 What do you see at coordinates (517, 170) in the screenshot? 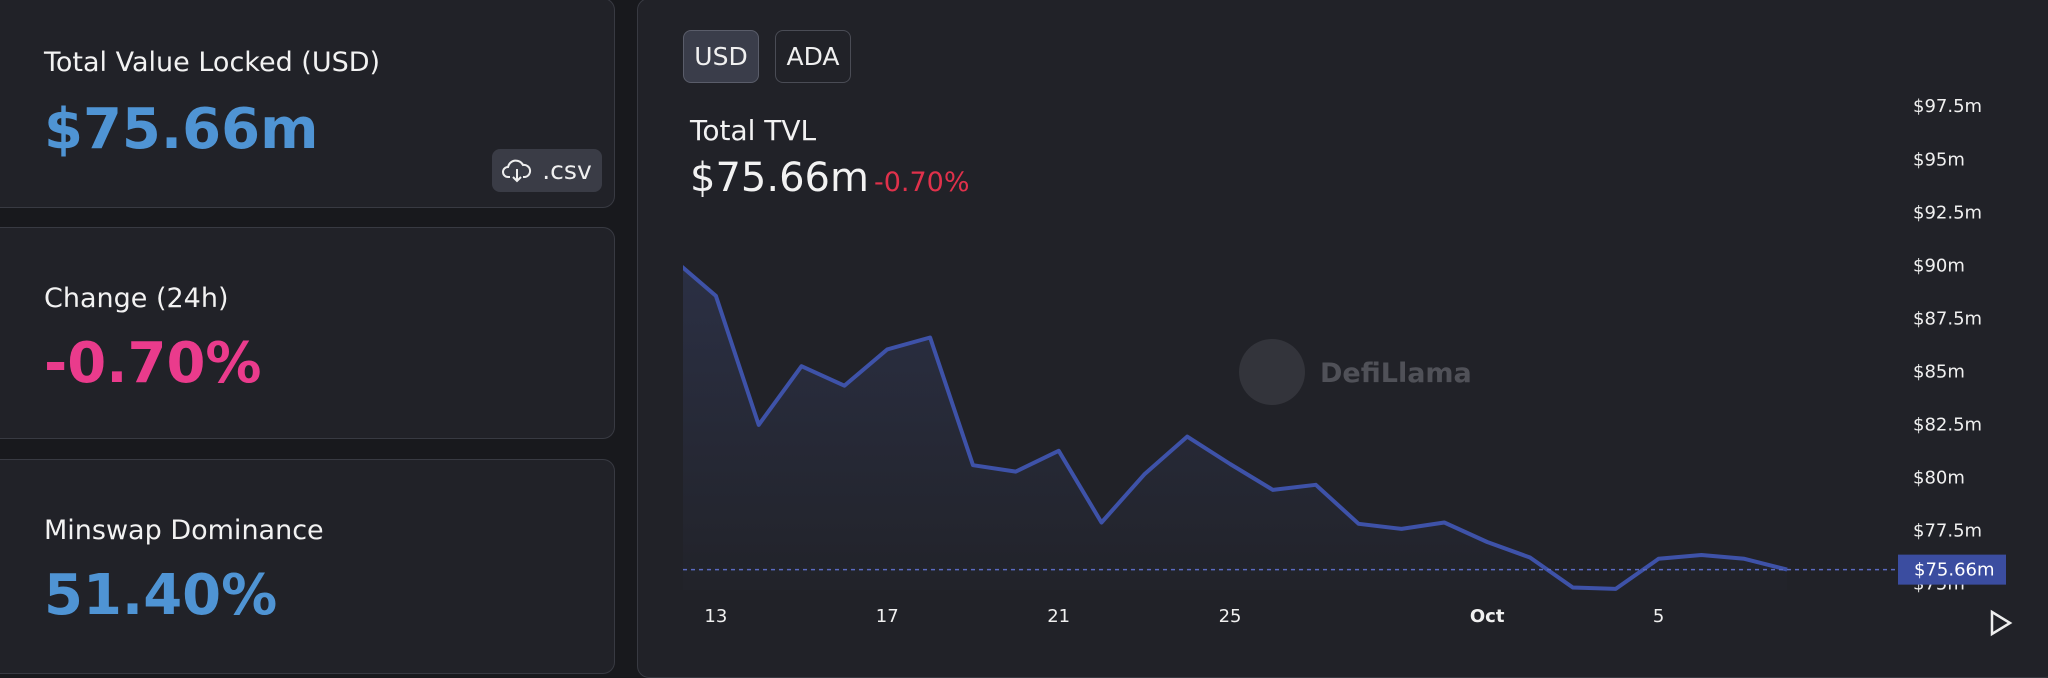
I see `download-icon` at bounding box center [517, 170].